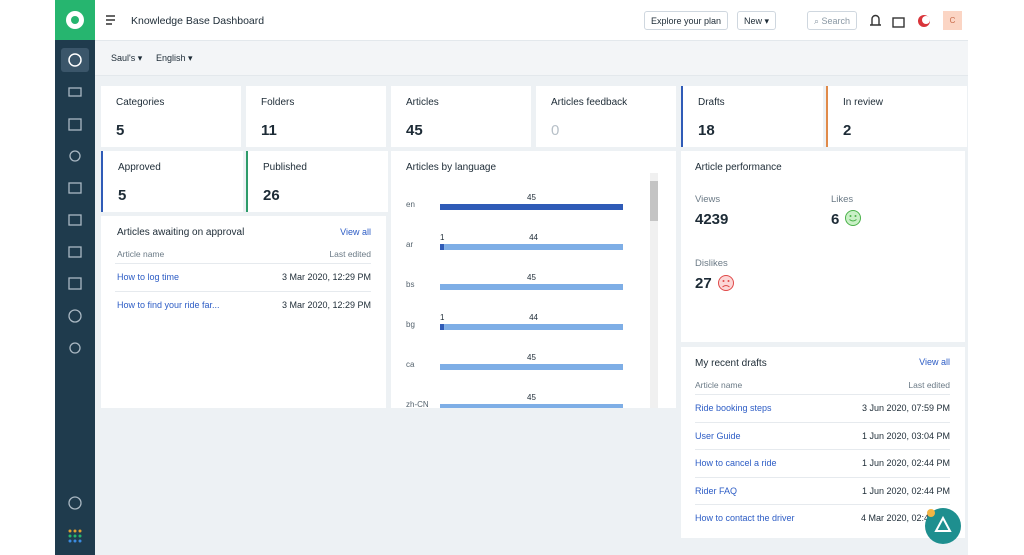 Image resolution: width=1024 pixels, height=555 pixels. Describe the element at coordinates (172, 181) in the screenshot. I see `stat-card: Approved 5` at that location.